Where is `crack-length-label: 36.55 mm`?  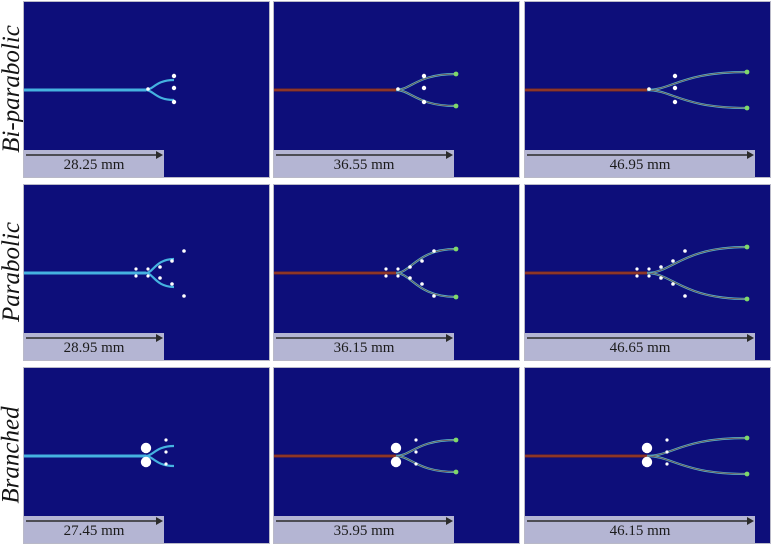
crack-length-label: 36.55 mm is located at coordinates (364, 165).